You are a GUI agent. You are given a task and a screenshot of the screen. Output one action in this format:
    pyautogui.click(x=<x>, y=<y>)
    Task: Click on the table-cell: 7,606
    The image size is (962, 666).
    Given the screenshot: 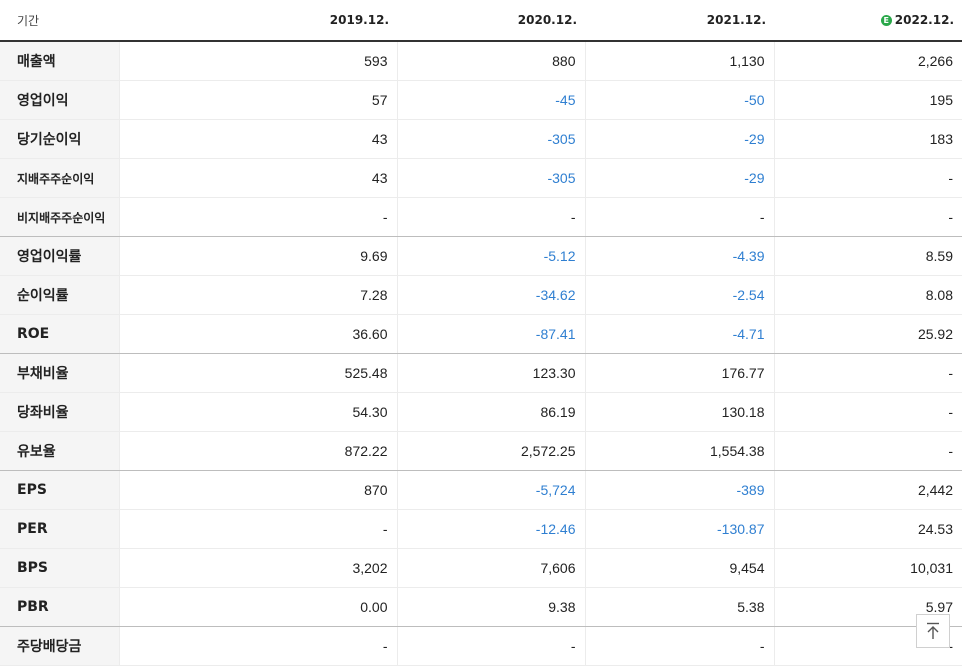 What is the action you would take?
    pyautogui.click(x=490, y=568)
    